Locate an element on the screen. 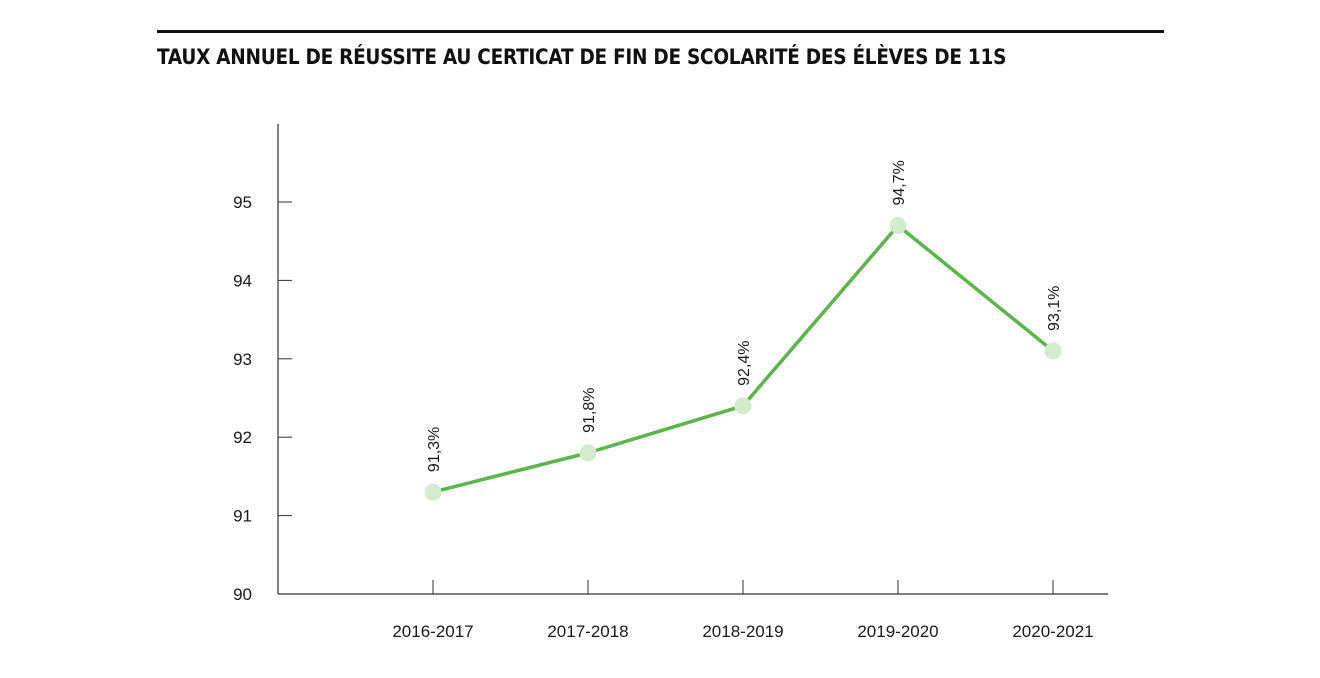 This screenshot has width=1320, height=678. y-tick-label: 91 is located at coordinates (242, 516).